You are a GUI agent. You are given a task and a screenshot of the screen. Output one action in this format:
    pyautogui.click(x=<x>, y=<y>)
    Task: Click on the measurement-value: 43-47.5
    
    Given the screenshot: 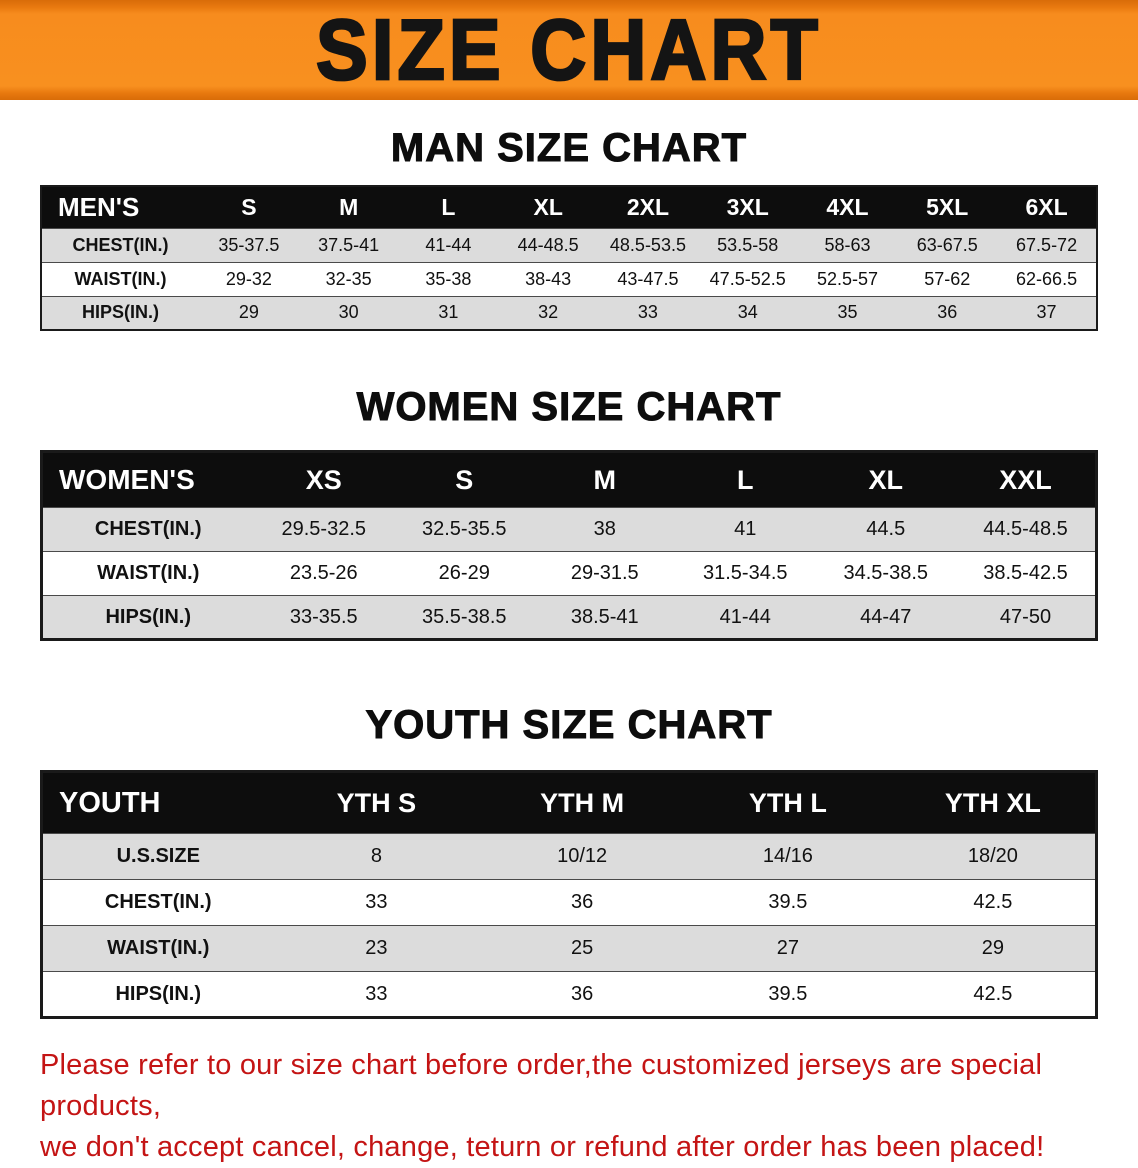 What is the action you would take?
    pyautogui.click(x=648, y=278)
    